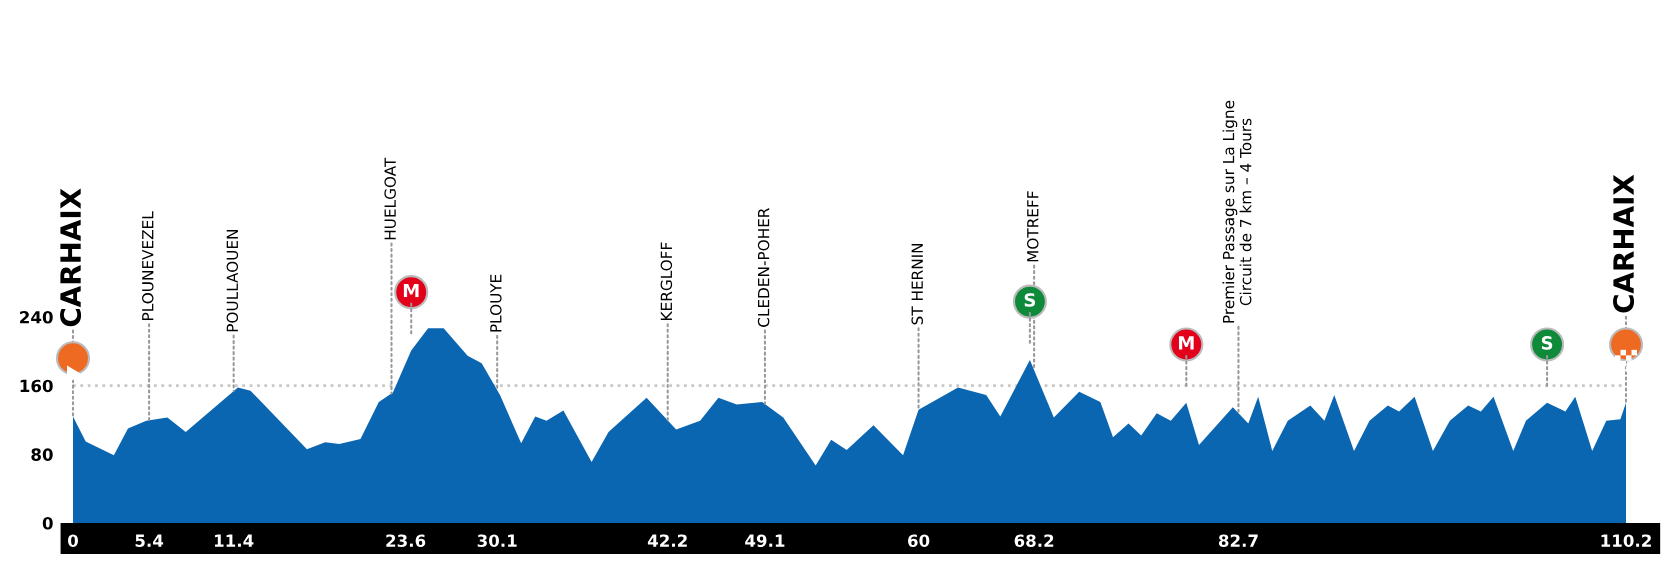  What do you see at coordinates (667, 540) in the screenshot?
I see `x-tick-label: 42.2` at bounding box center [667, 540].